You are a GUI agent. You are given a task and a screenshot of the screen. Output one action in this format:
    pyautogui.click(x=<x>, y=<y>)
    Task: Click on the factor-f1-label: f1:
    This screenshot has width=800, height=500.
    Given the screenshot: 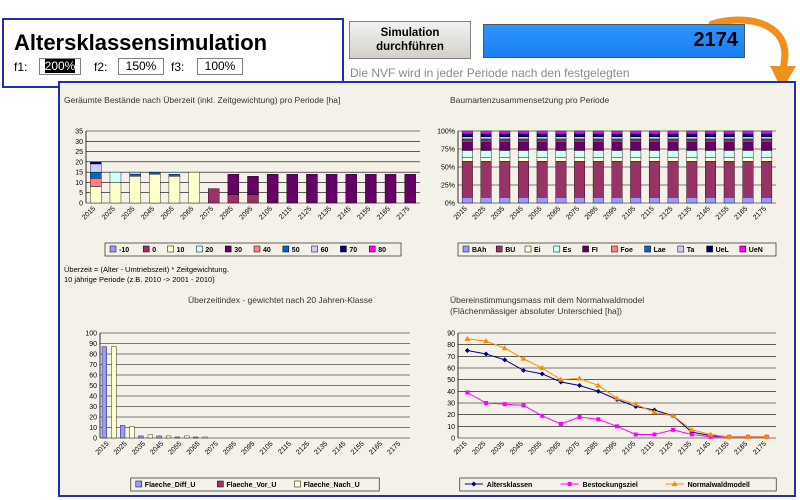 What is the action you would take?
    pyautogui.click(x=21, y=67)
    